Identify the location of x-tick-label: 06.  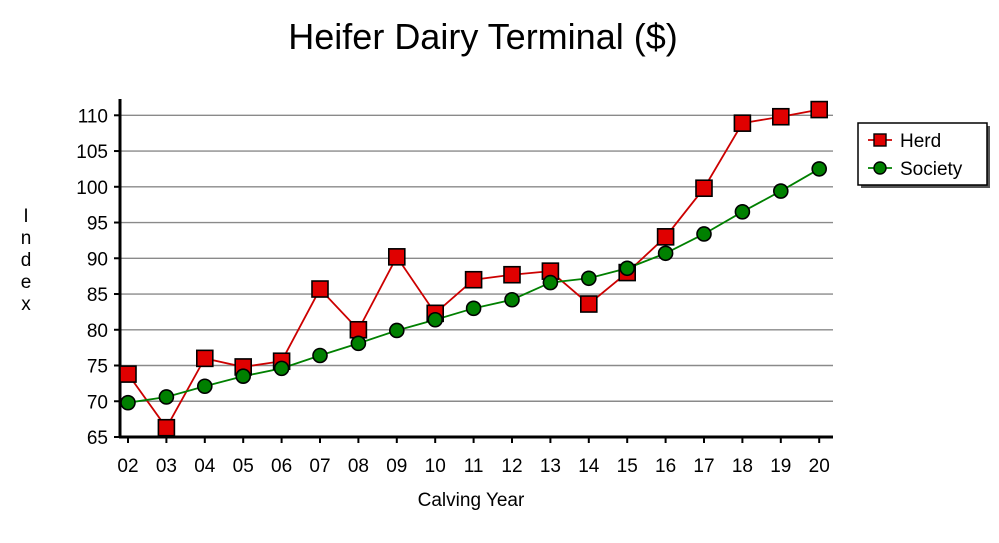
(281, 466).